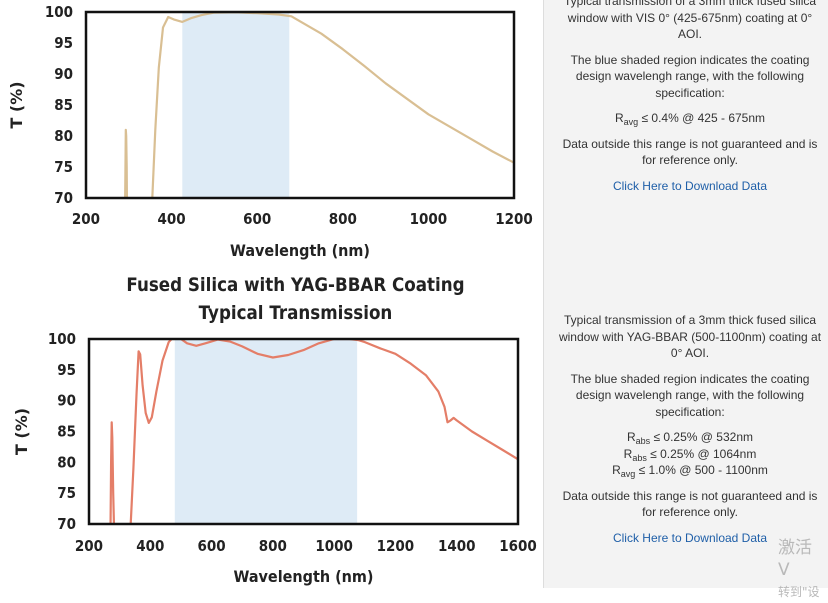  Describe the element at coordinates (799, 592) in the screenshot. I see `watermark-line-2: 转到"设` at that location.